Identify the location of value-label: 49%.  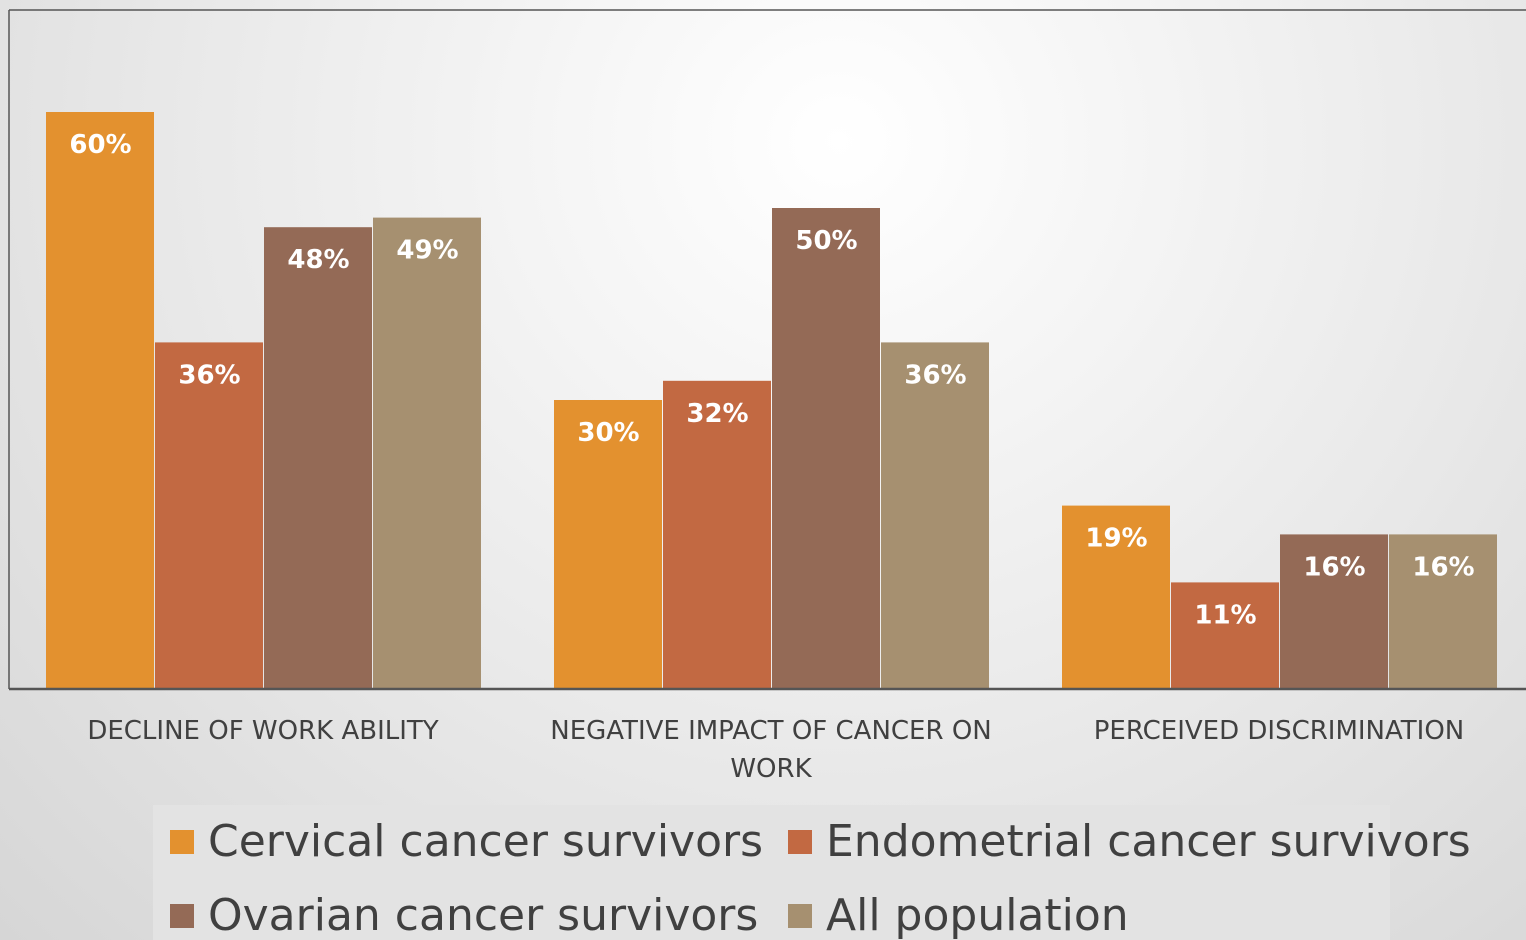
(427, 251).